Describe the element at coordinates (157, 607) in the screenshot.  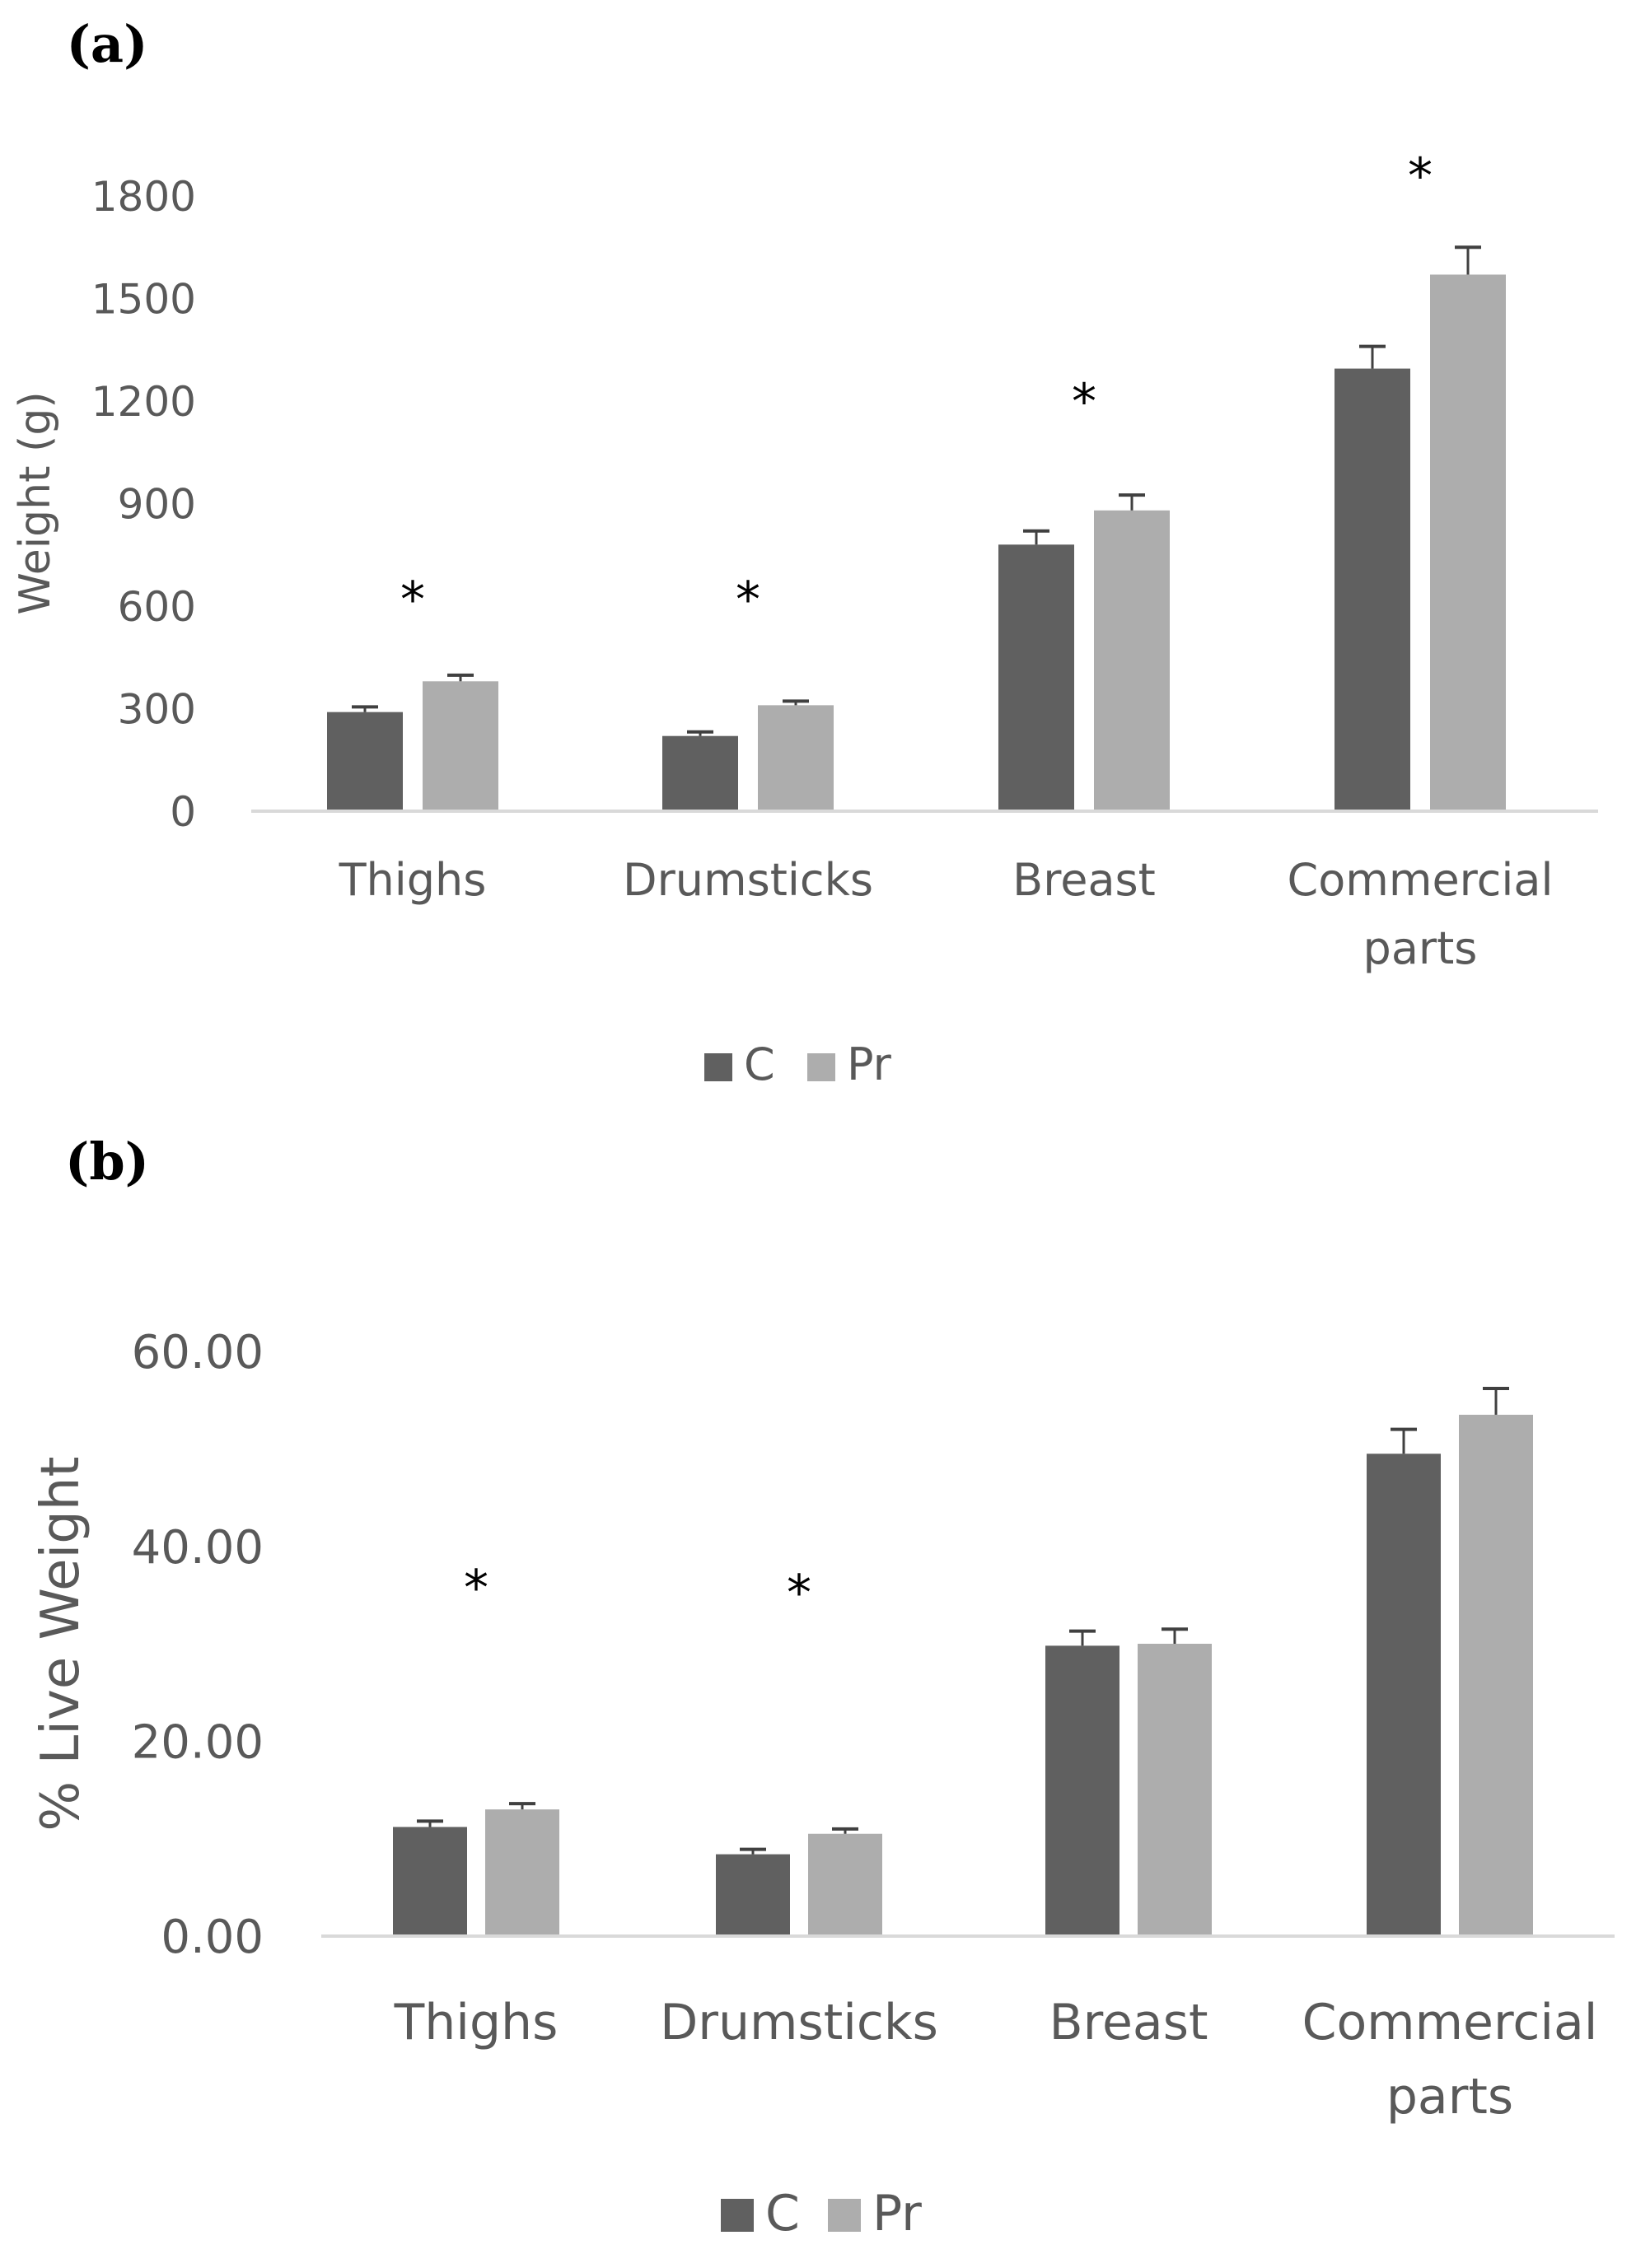
I see `y-tick-label: 600` at that location.